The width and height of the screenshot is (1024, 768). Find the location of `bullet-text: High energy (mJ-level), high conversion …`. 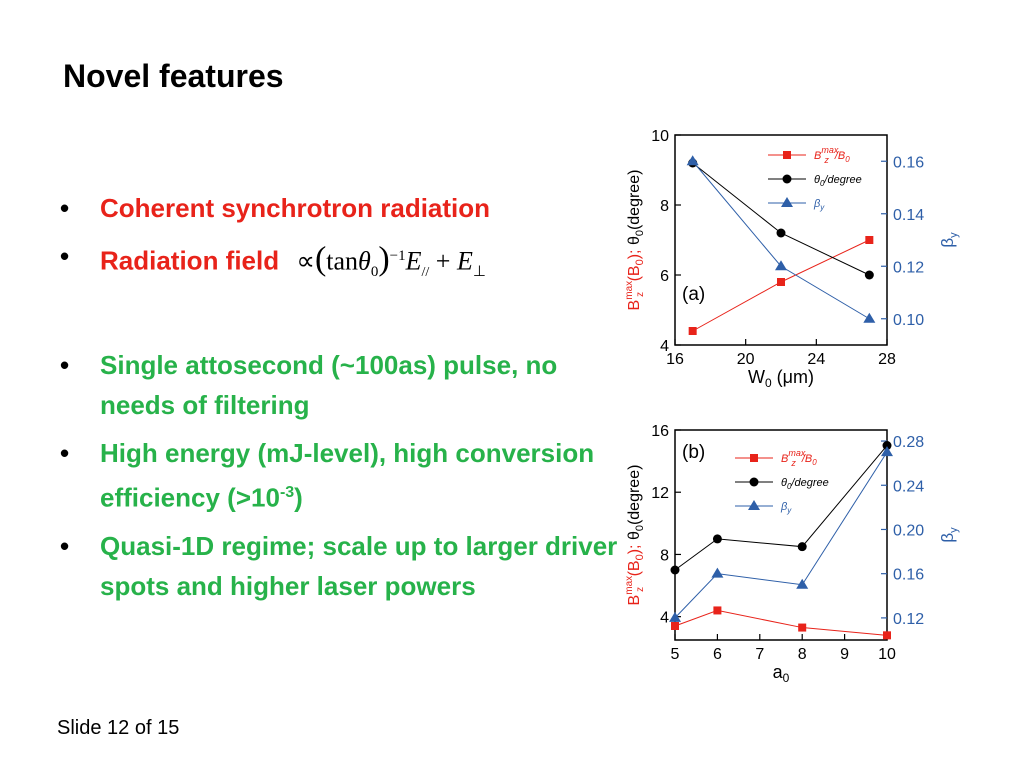

bullet-text: High energy (mJ-level), high conversion … is located at coordinates (347, 475).